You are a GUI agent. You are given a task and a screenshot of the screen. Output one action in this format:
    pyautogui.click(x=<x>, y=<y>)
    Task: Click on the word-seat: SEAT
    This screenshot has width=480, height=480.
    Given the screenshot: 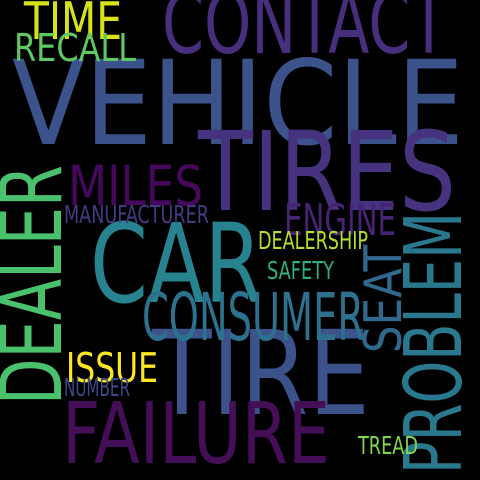 What is the action you would take?
    pyautogui.click(x=383, y=299)
    